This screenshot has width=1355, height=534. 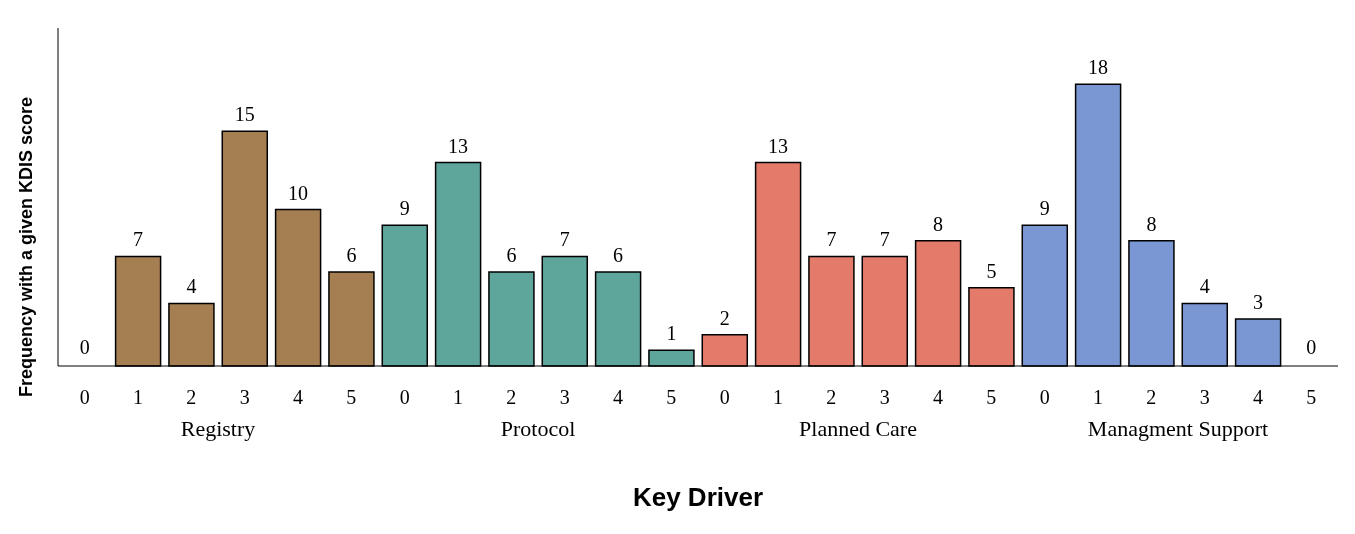 I want to click on data-label: 18, so click(x=1098, y=67).